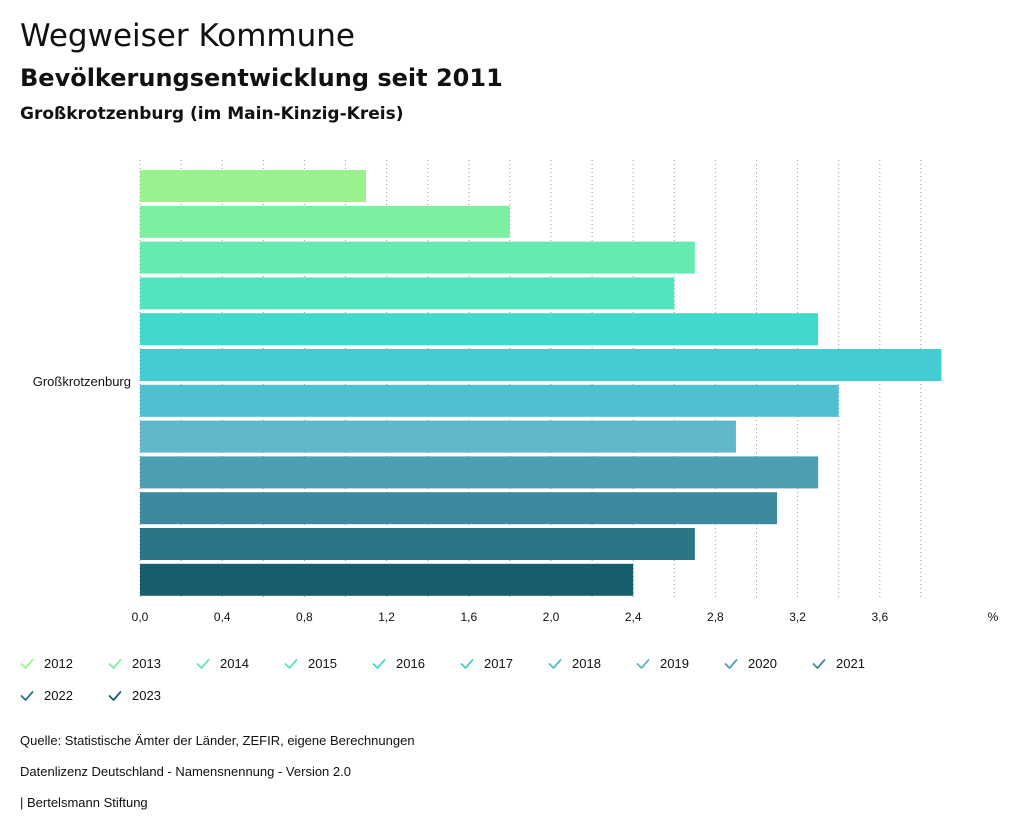  I want to click on bar-2012, so click(253, 186).